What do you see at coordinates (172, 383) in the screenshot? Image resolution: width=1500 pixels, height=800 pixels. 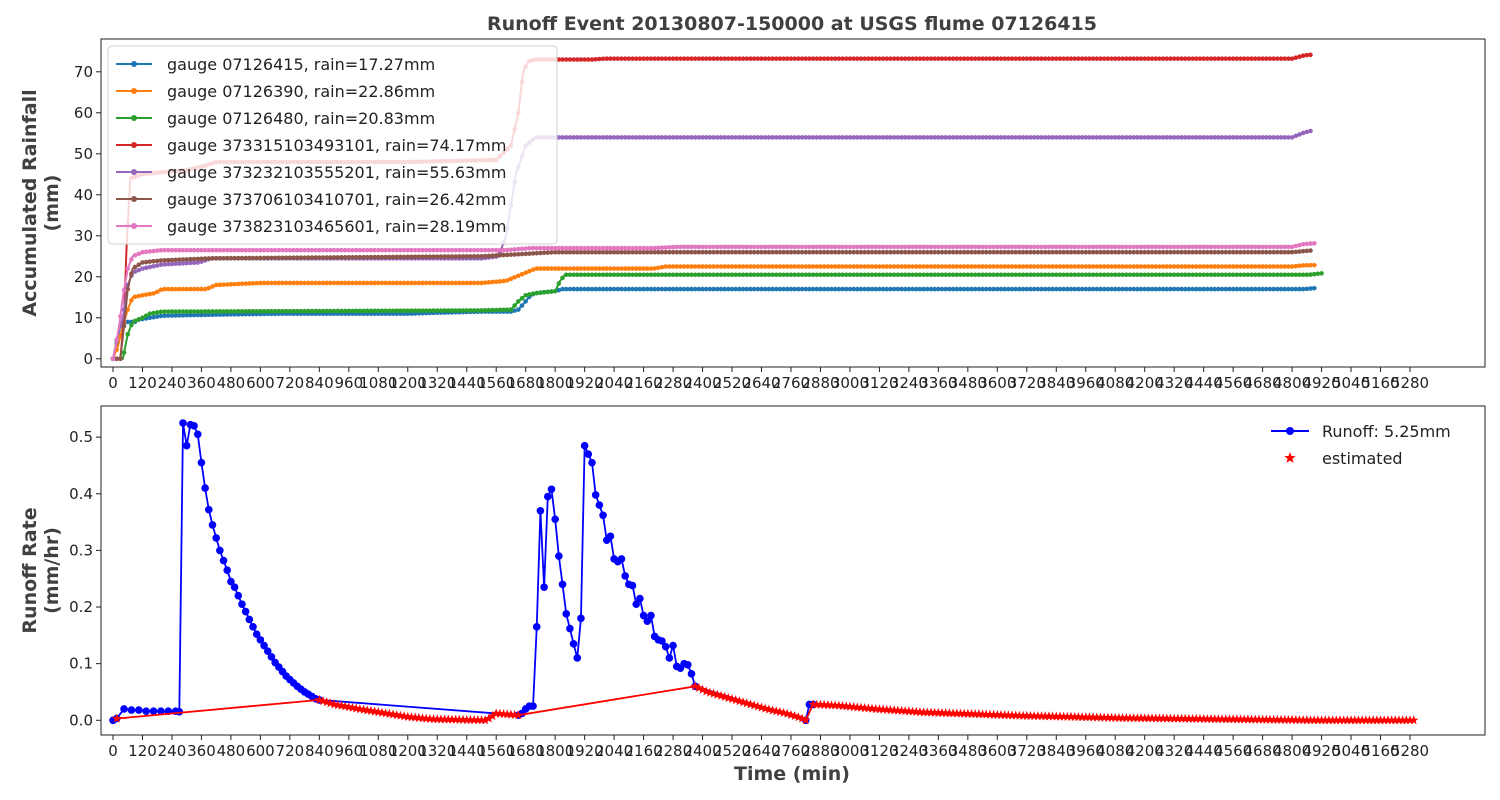 I see `x-tick-label: 240` at bounding box center [172, 383].